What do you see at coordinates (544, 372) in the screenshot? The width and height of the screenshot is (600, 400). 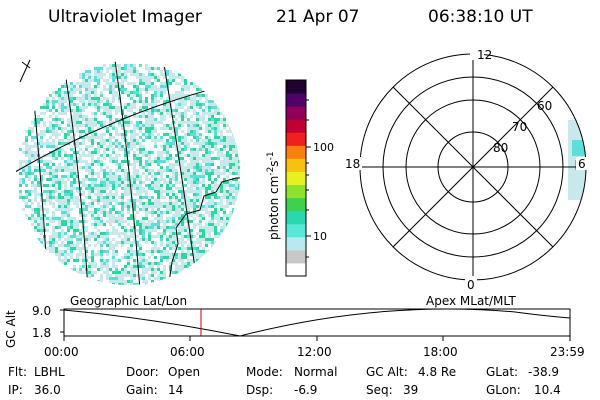 I see `glat-value: -38.9` at bounding box center [544, 372].